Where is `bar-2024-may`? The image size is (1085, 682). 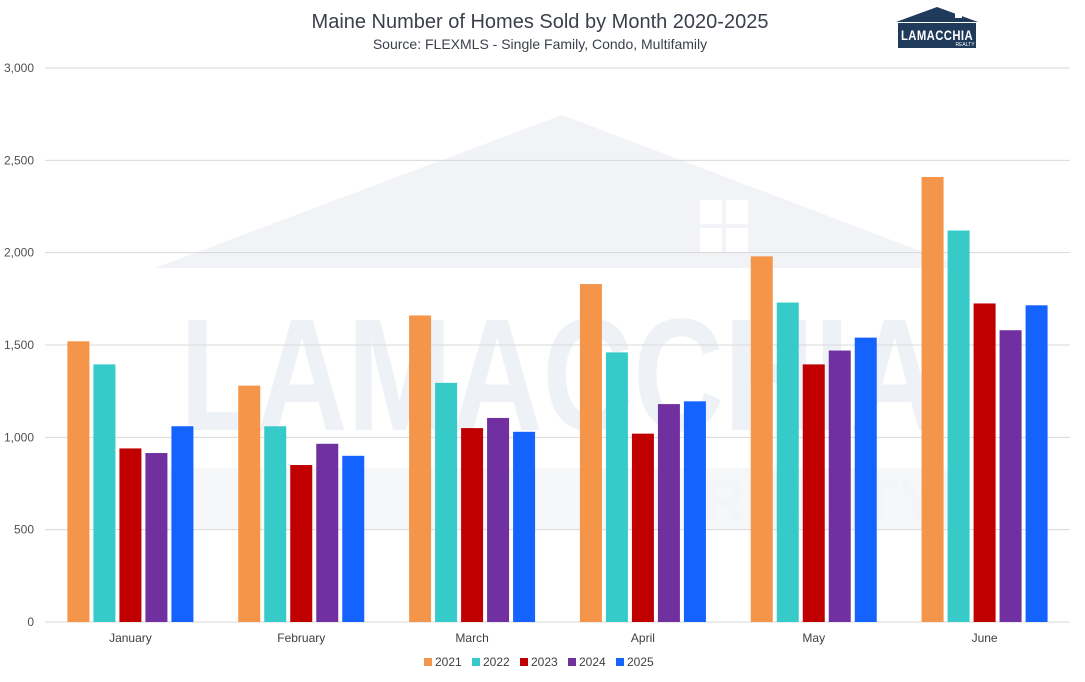
bar-2024-may is located at coordinates (839, 486).